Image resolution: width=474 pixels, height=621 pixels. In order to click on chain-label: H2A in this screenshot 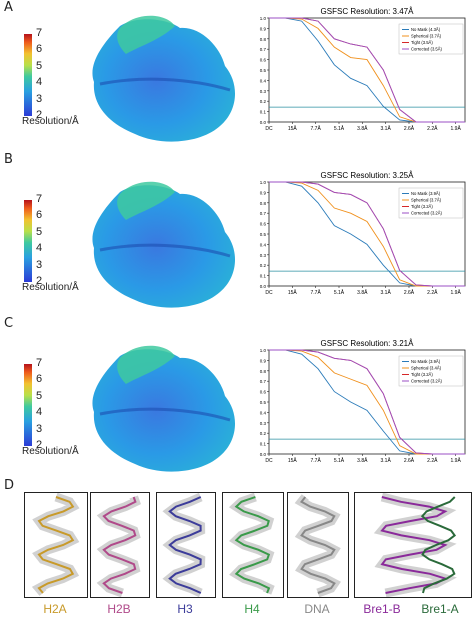, I will do `click(55, 609)`.